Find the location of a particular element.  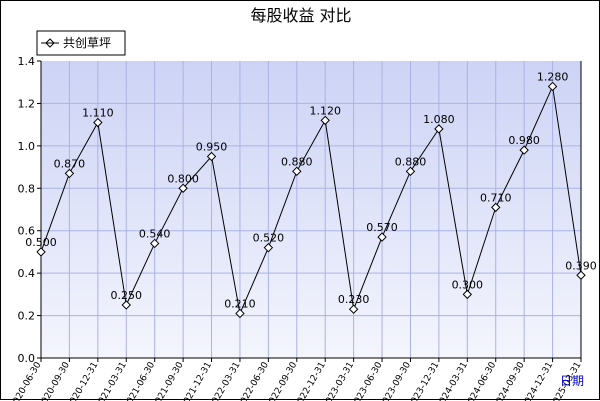

chart-title: 每股收益 对比 is located at coordinates (300, 15).